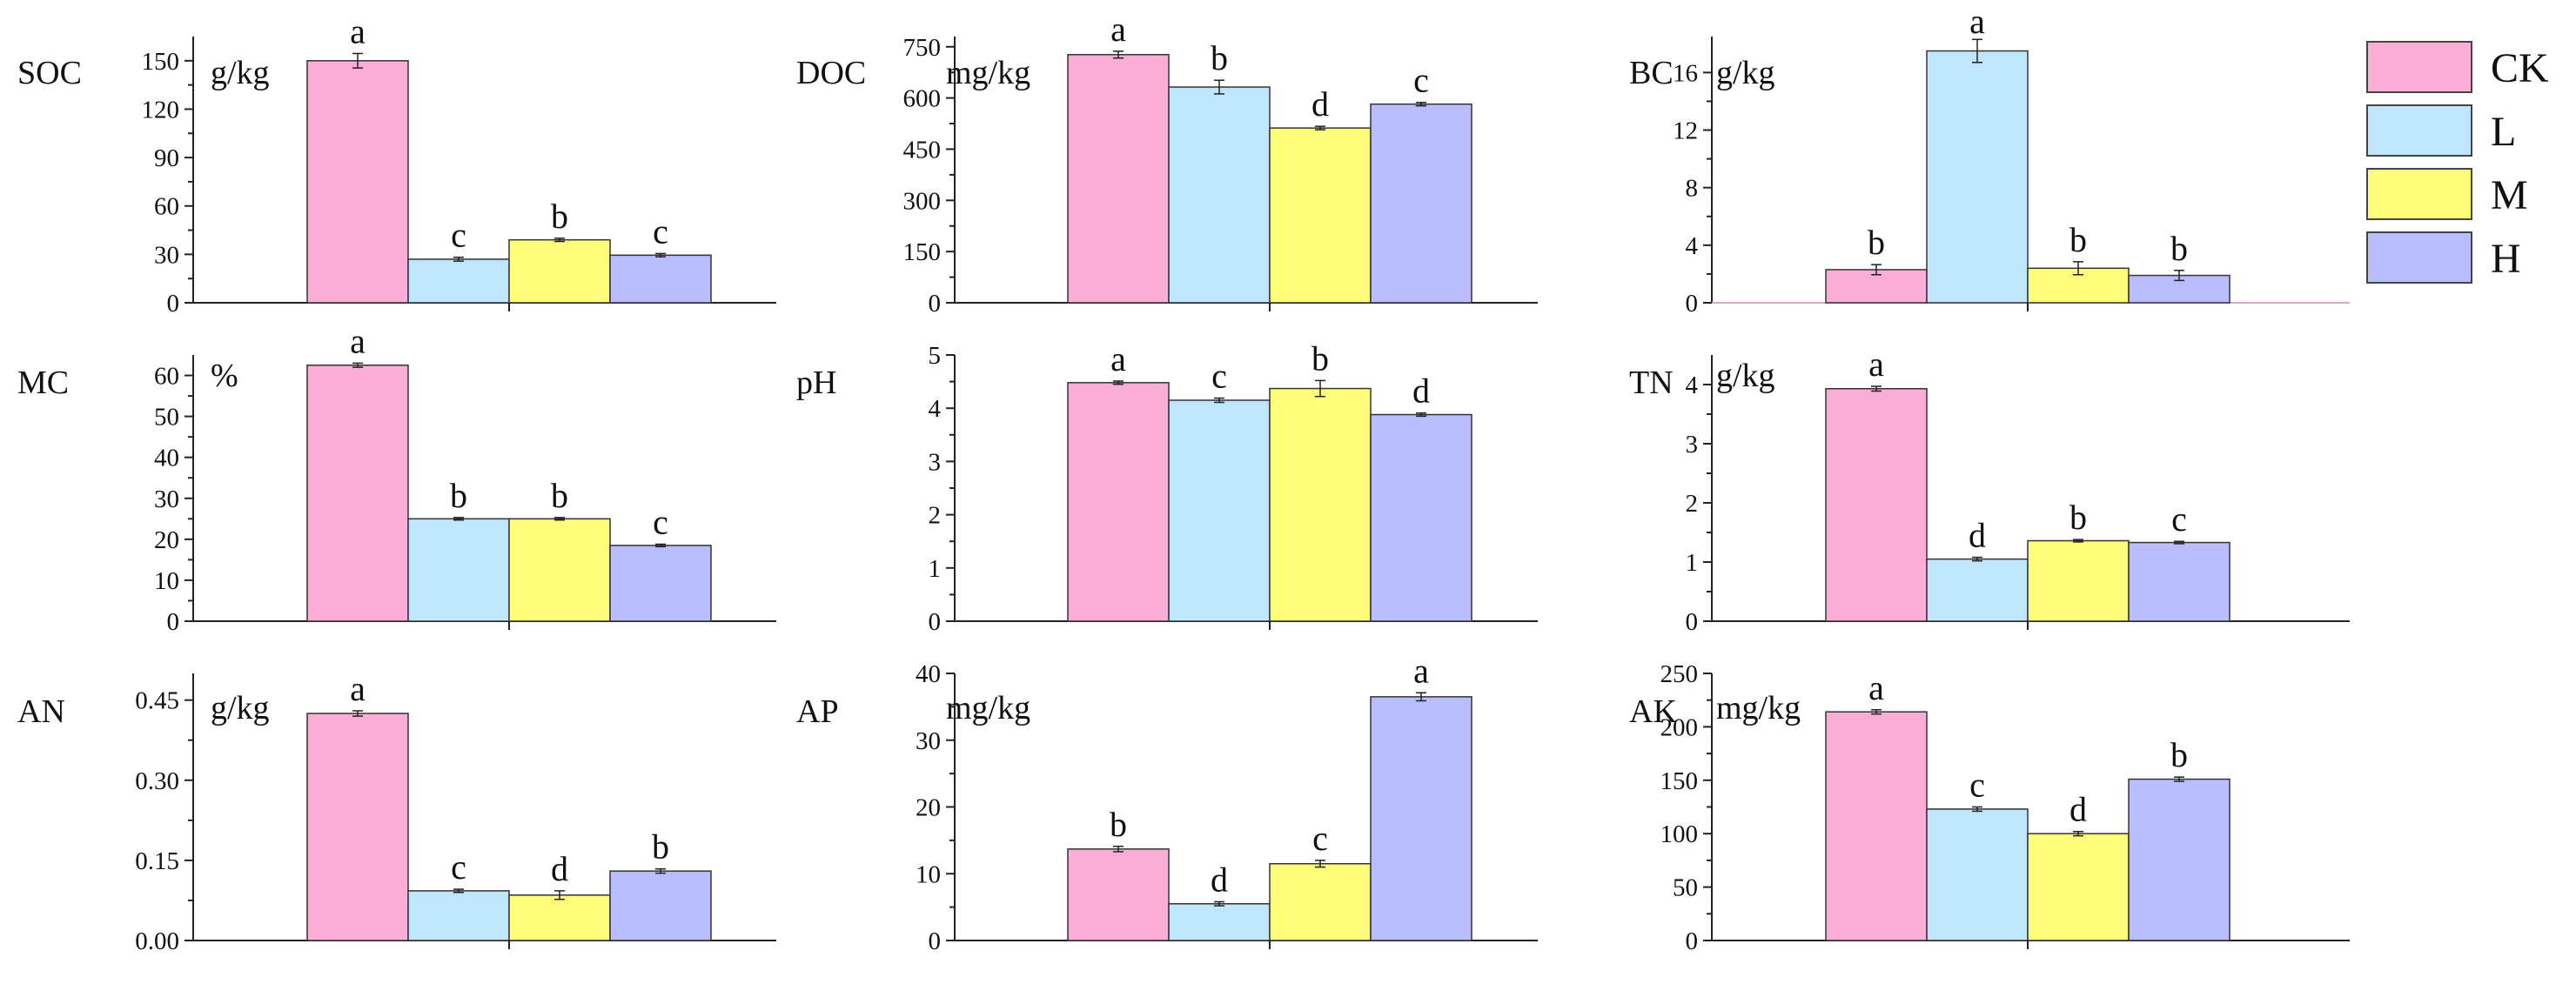  What do you see at coordinates (1990, 490) in the screenshot?
I see `chart-panel-tn: TN g/kg 0 1 2 3 4 a d b c` at bounding box center [1990, 490].